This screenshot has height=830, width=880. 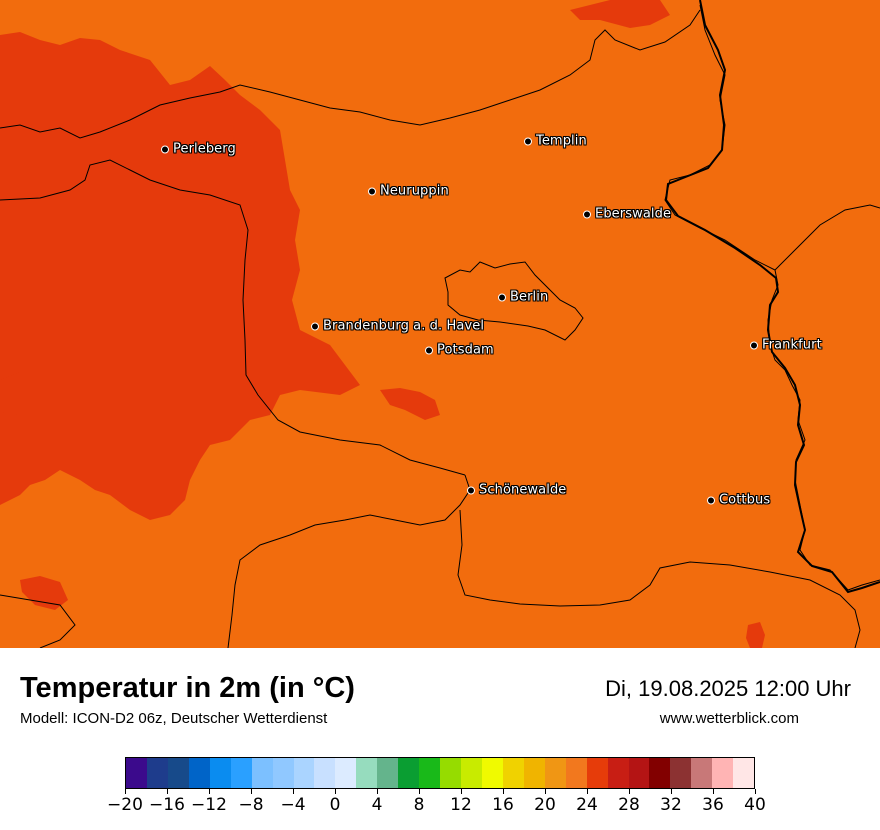 I want to click on colorbar-tick-label: −8, so click(x=251, y=805).